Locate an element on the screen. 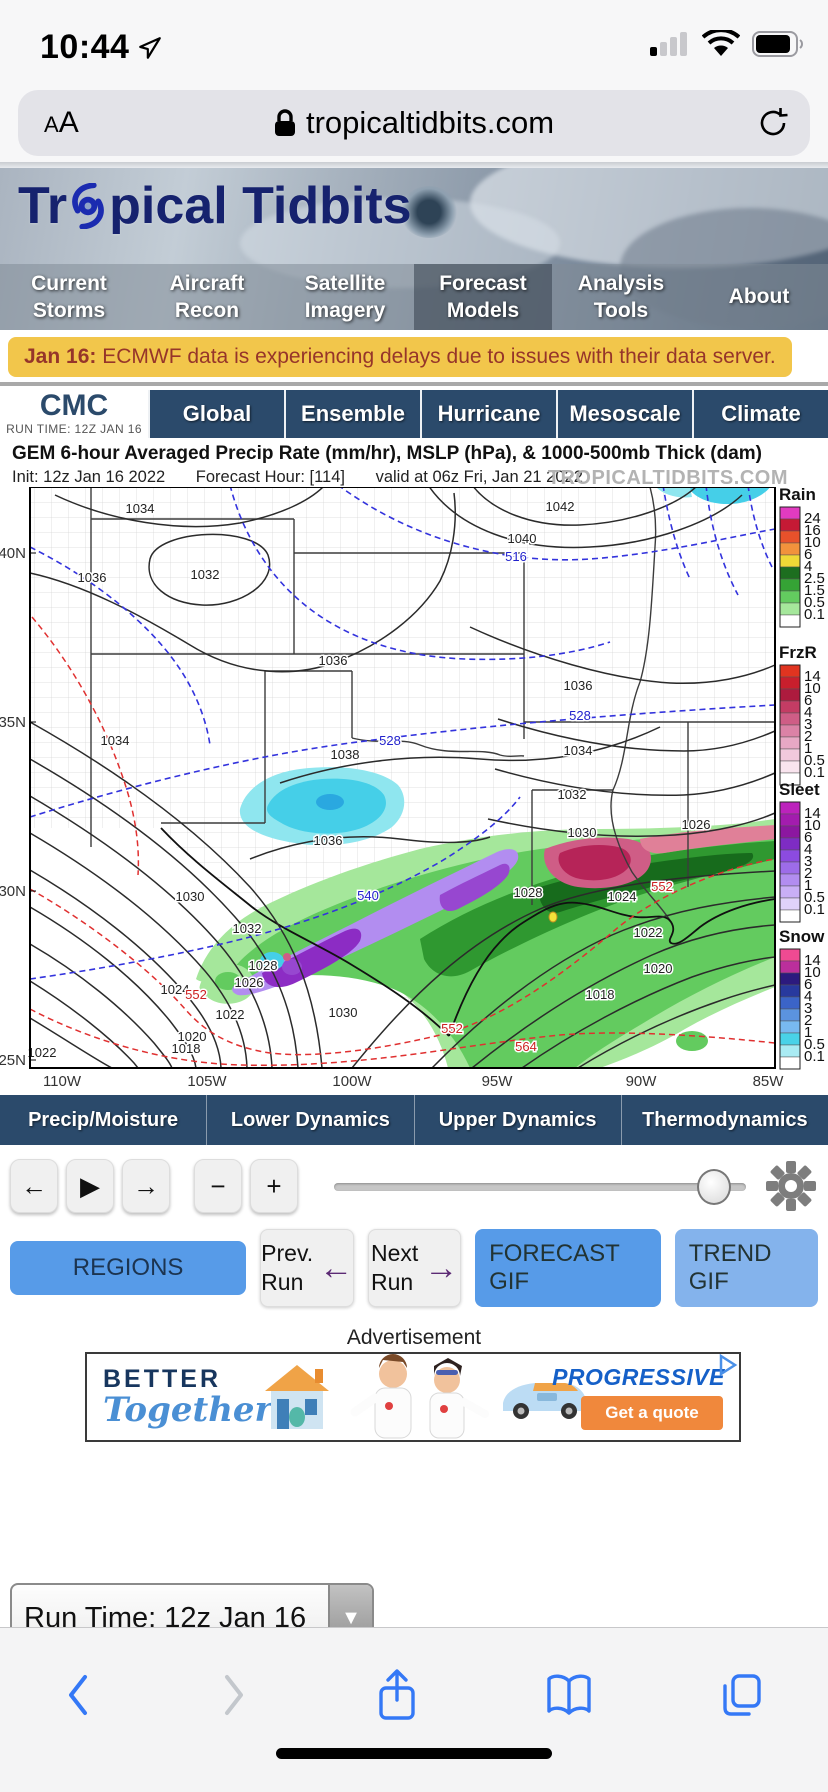 The width and height of the screenshot is (828, 1792). frame-slider is located at coordinates (540, 1186).